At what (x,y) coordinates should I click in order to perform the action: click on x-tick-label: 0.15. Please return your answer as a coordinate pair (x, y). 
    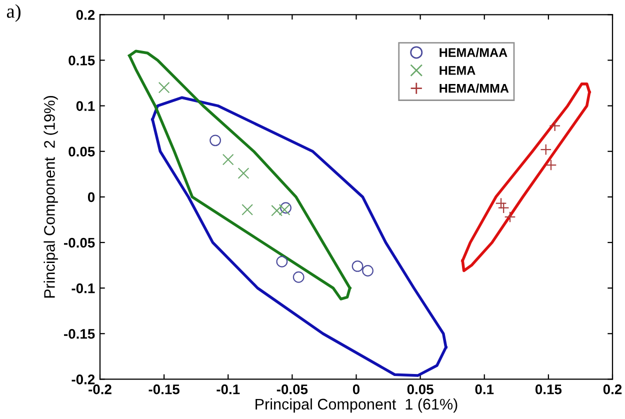
    Looking at the image, I should click on (548, 389).